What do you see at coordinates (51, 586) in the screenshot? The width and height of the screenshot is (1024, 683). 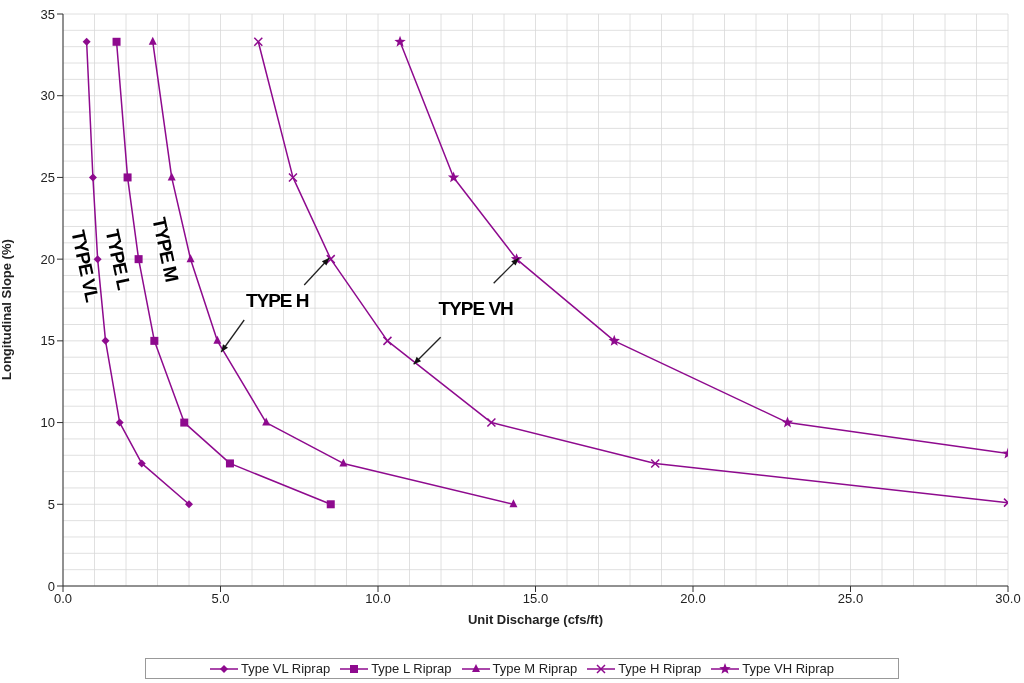 I see `y-tick-label: 0` at bounding box center [51, 586].